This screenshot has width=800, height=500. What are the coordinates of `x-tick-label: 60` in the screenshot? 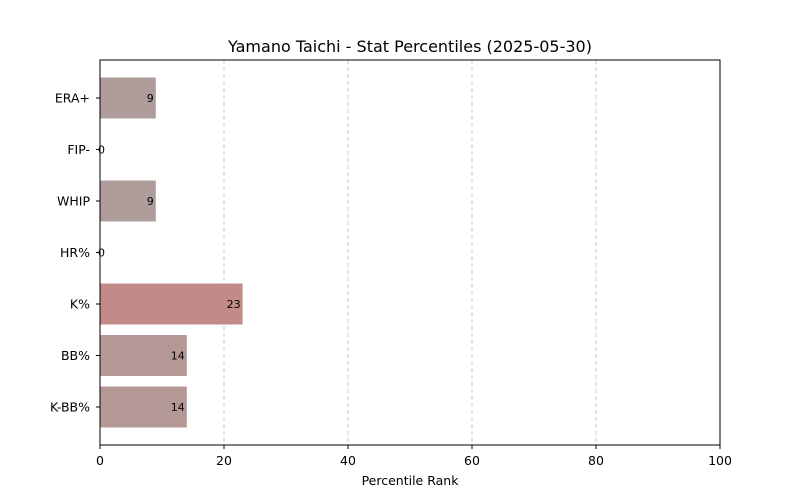 It's located at (472, 460).